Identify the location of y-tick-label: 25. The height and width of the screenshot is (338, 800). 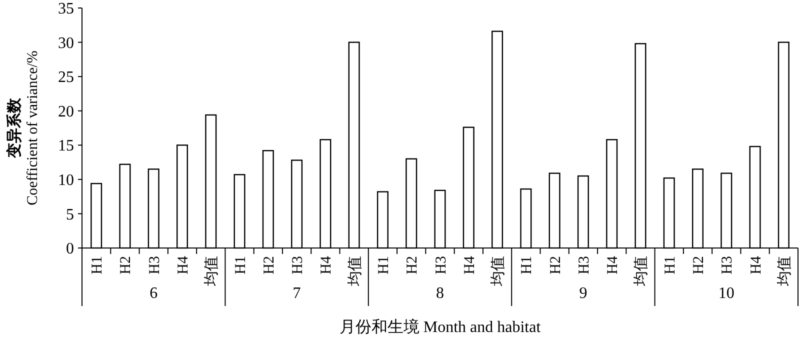
(66, 77).